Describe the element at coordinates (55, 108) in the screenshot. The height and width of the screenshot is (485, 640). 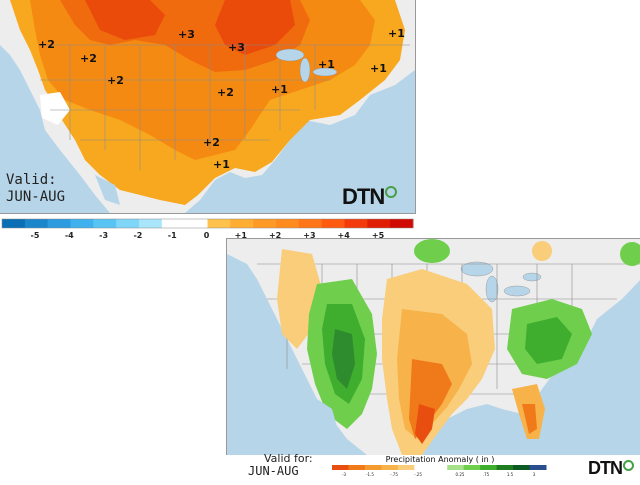
I see `neutral-zone-california` at that location.